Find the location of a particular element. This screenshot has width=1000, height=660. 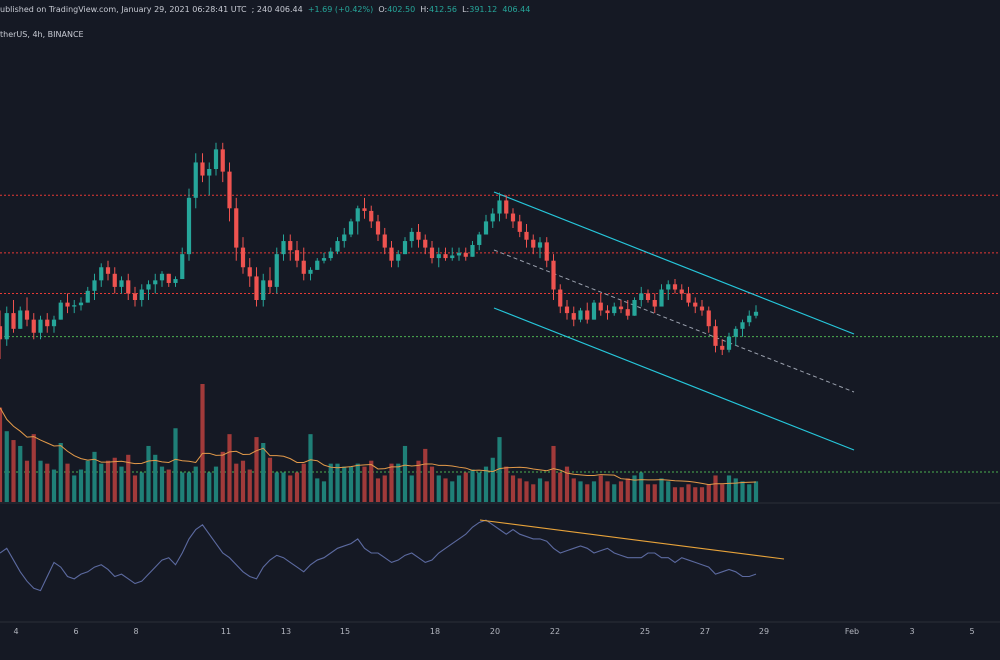

x-tick-label-3: 11 is located at coordinates (226, 631).